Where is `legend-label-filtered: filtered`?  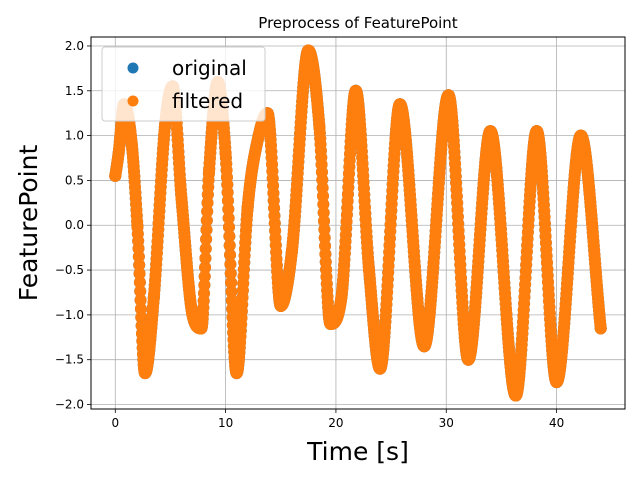 legend-label-filtered: filtered is located at coordinates (207, 101).